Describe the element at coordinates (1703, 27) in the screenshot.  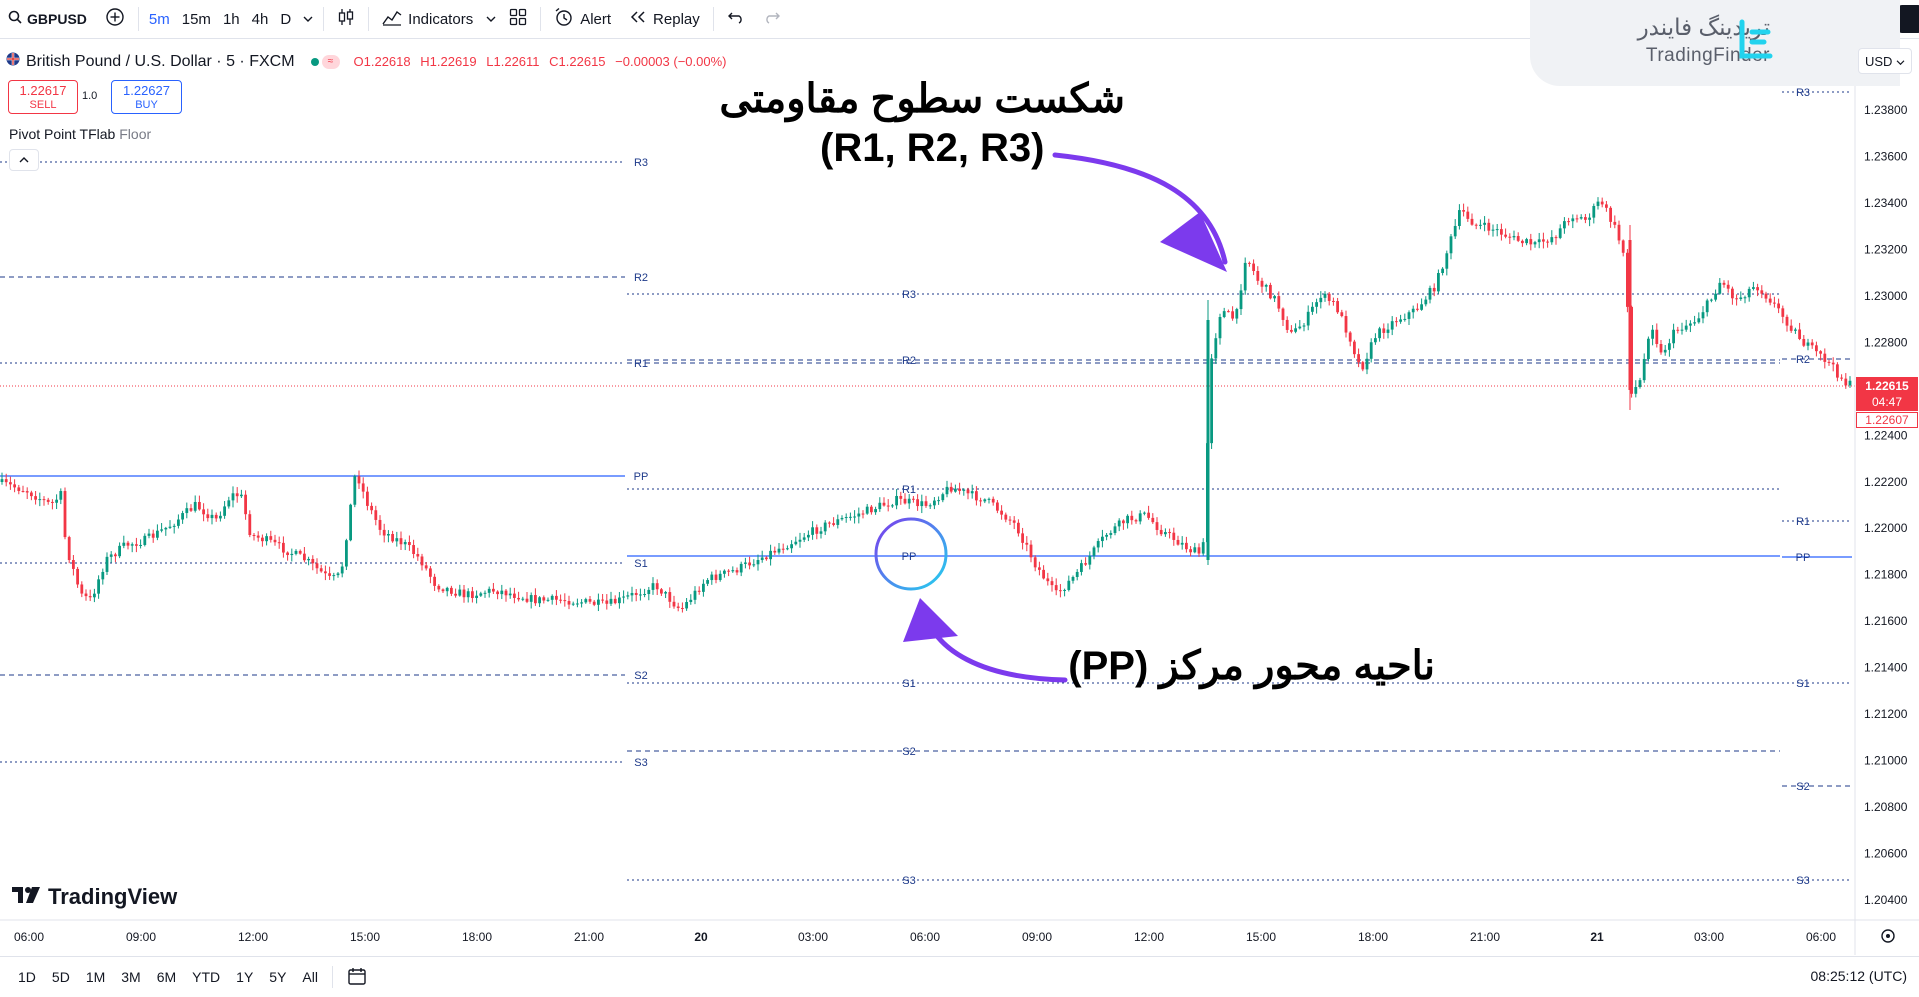
I see `tradingfinder-logo-fa: تریدینگ فایندر` at that location.